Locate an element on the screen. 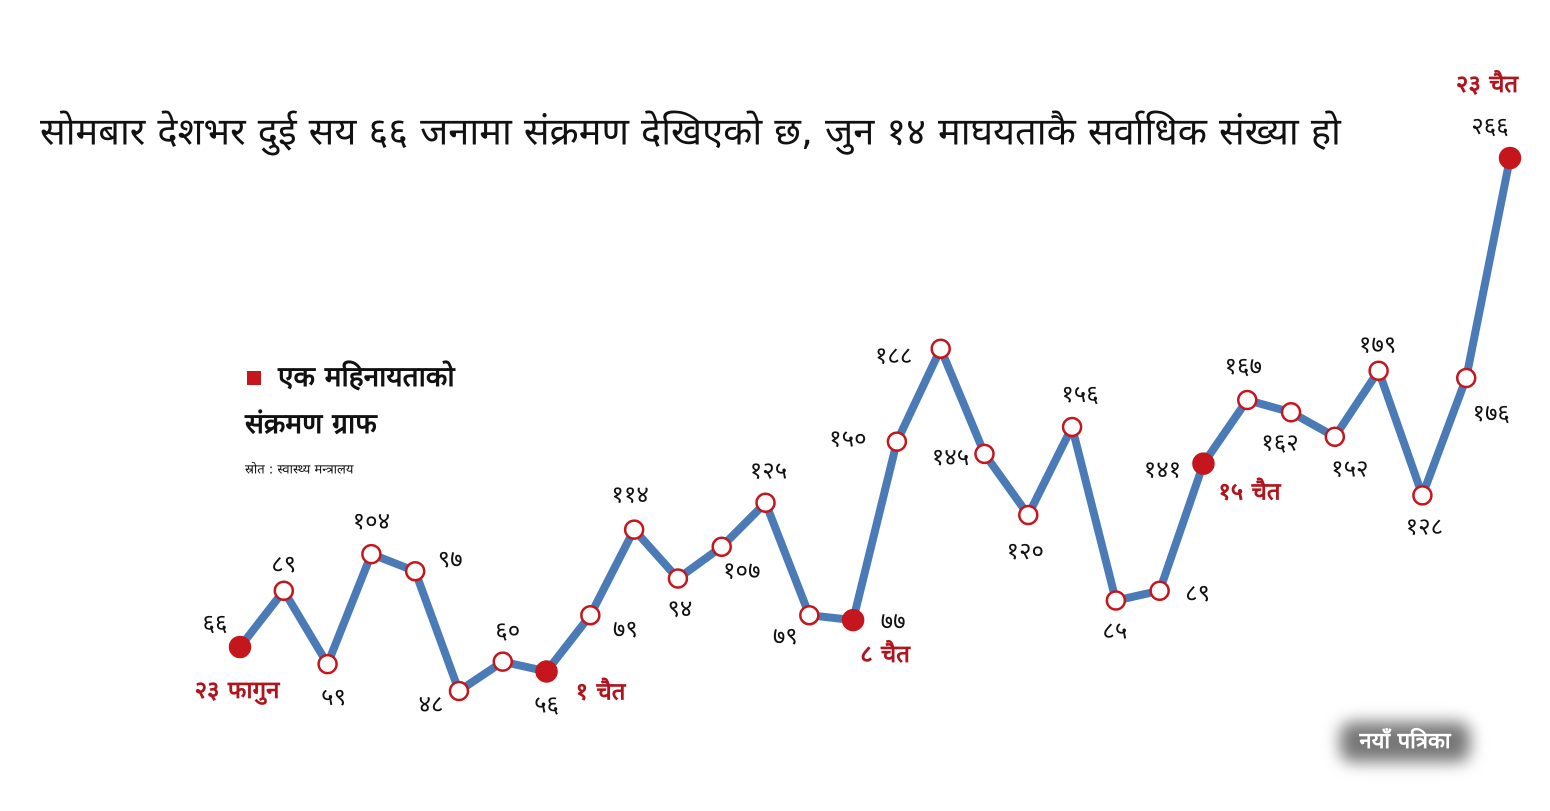  value-label: १७९ is located at coordinates (1377, 345).